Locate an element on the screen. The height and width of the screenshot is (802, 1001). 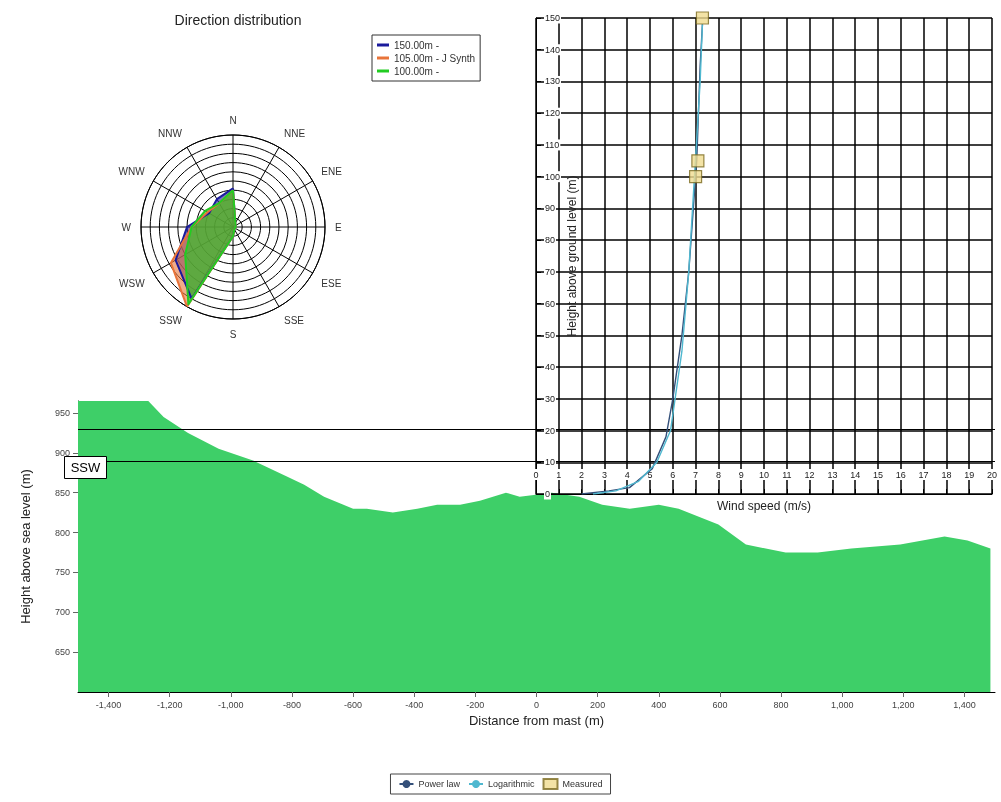
legend-label: Power law is located at coordinates (439, 784).